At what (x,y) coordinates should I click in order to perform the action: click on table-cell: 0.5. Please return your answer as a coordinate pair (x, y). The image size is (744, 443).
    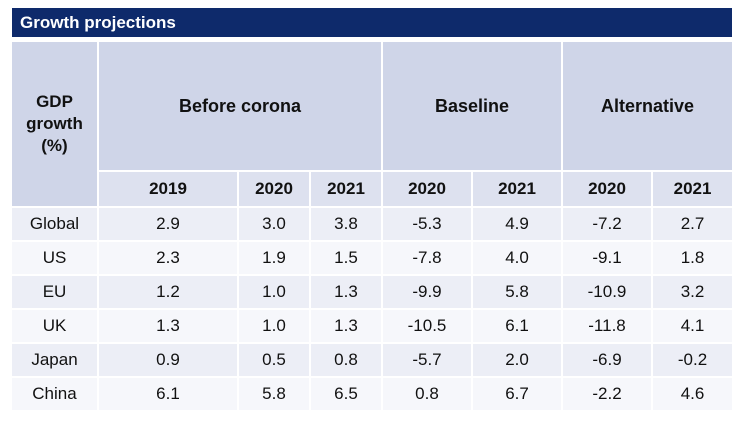
    Looking at the image, I should click on (274, 360).